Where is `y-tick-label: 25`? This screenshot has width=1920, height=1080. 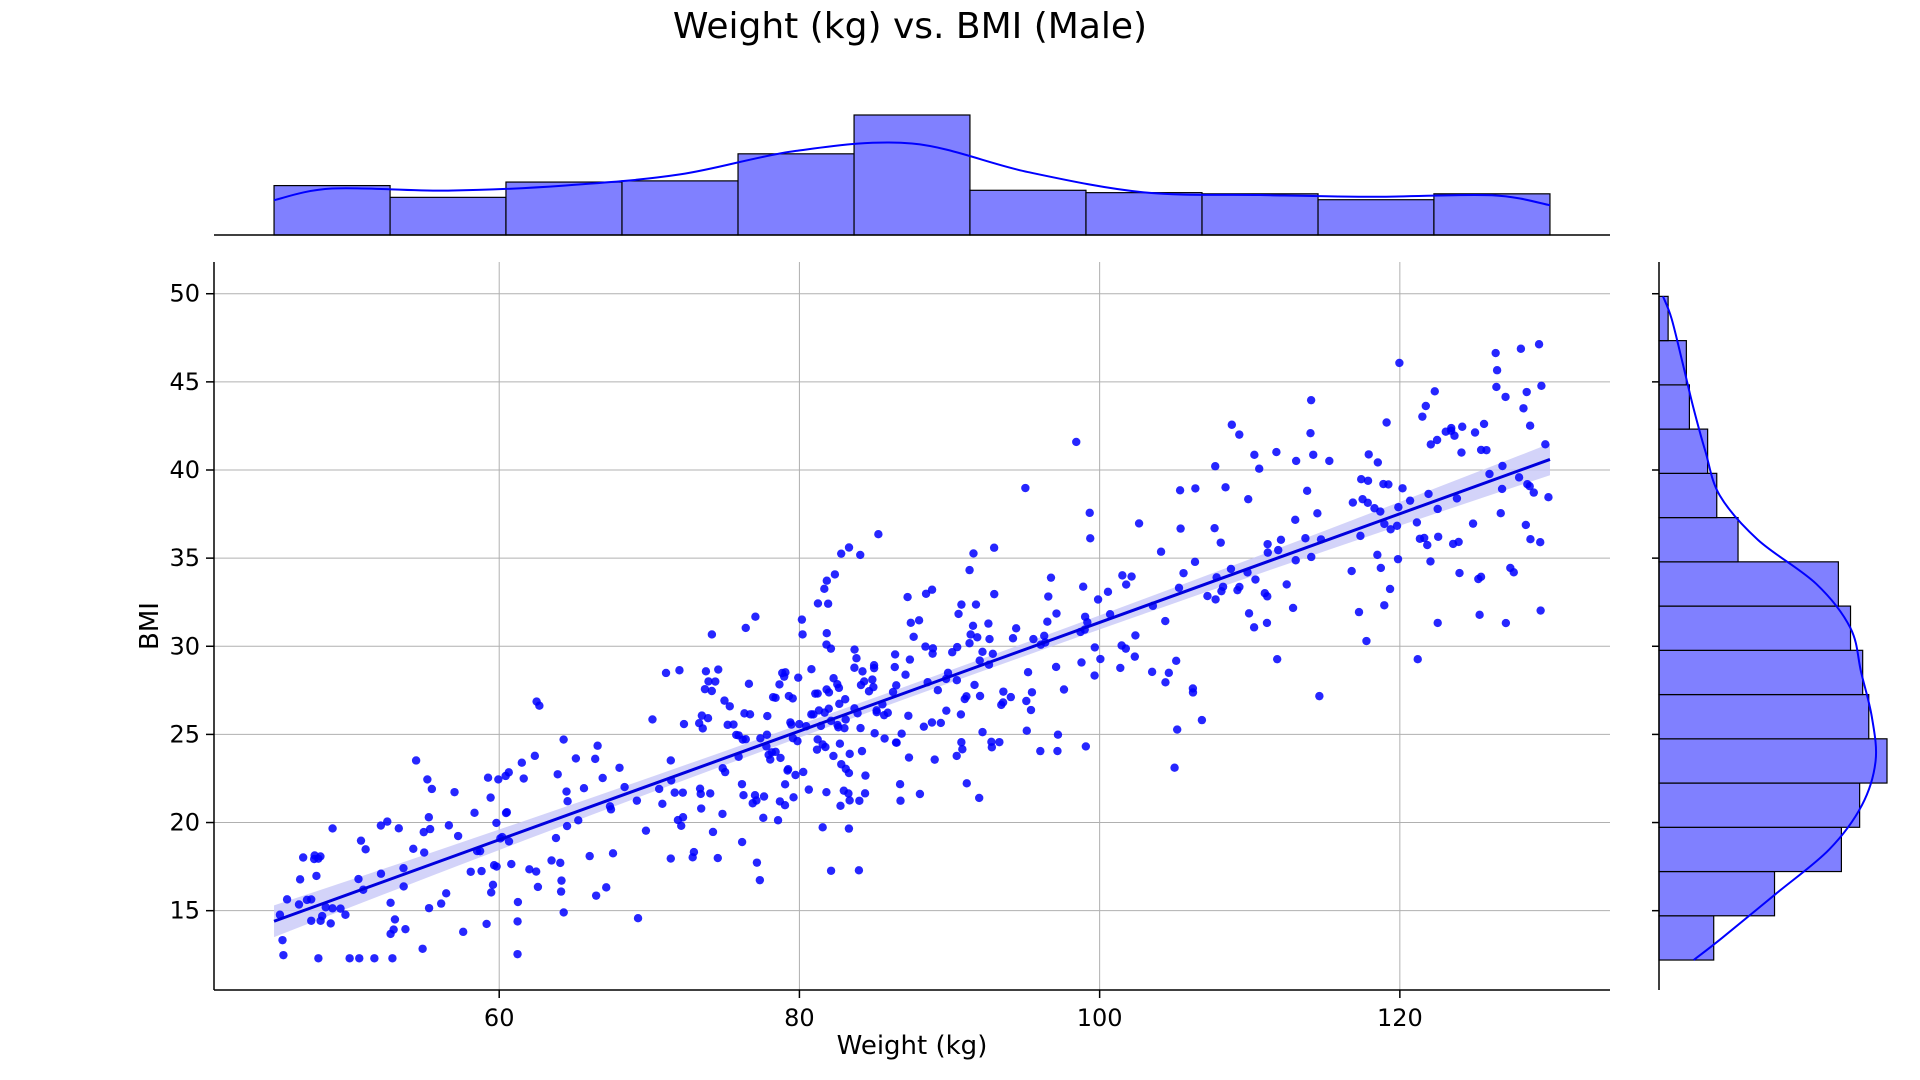 y-tick-label: 25 is located at coordinates (184, 734).